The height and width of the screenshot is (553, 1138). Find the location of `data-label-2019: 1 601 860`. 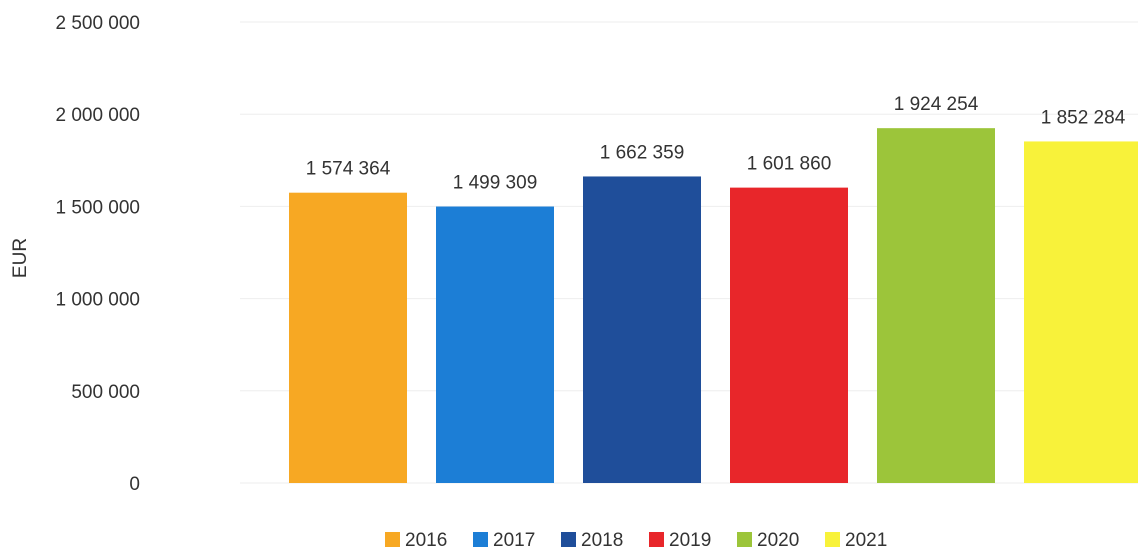

data-label-2019: 1 601 860 is located at coordinates (789, 164).